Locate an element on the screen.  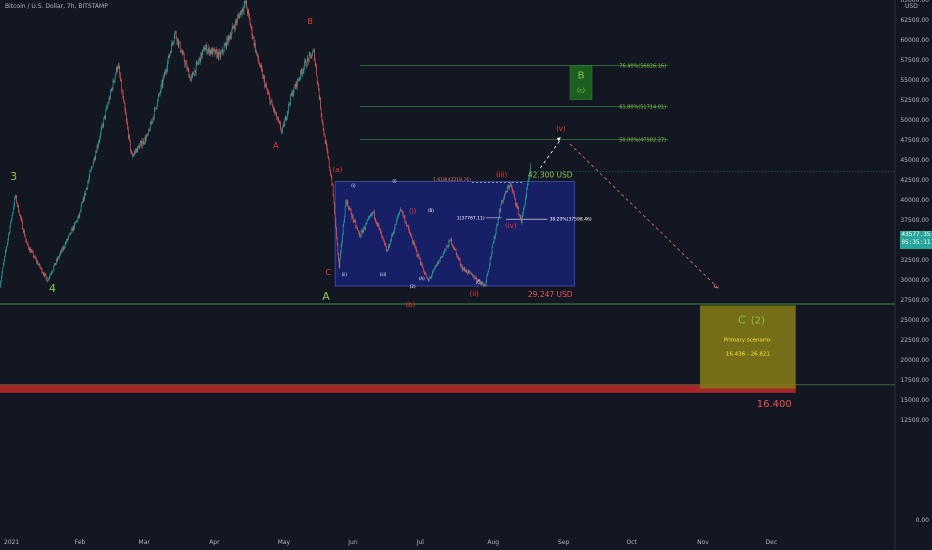
wave-label: 3 is located at coordinates (13, 176).